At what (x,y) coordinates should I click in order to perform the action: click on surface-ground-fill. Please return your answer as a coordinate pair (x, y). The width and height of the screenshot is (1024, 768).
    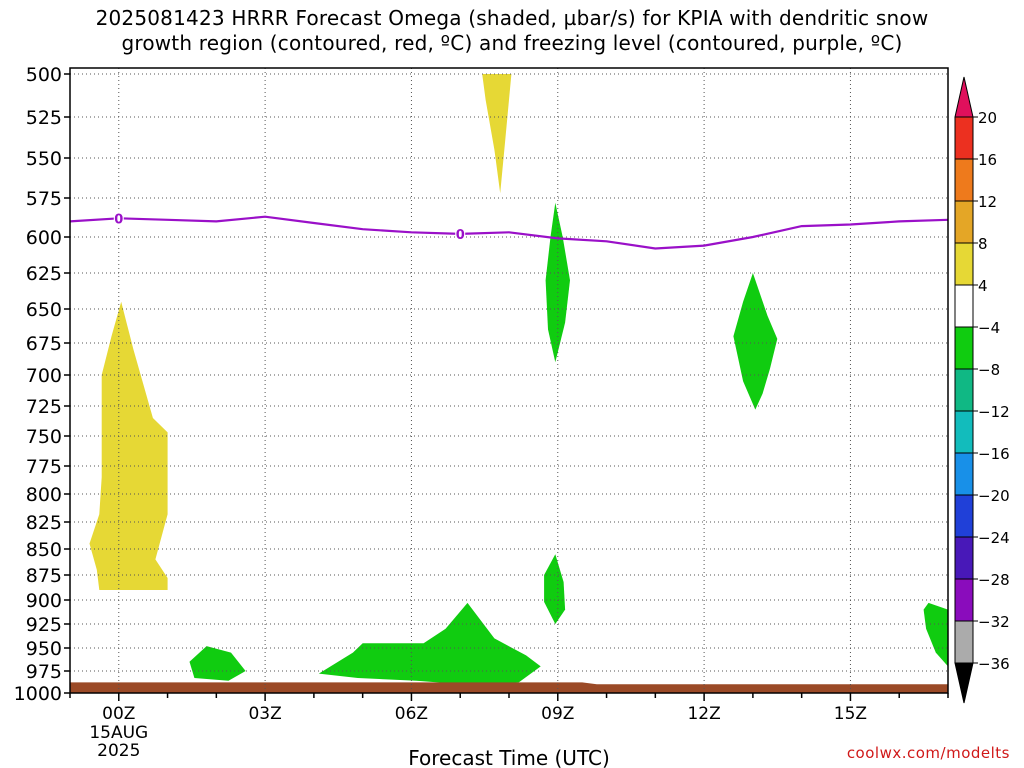
    Looking at the image, I should click on (509, 687).